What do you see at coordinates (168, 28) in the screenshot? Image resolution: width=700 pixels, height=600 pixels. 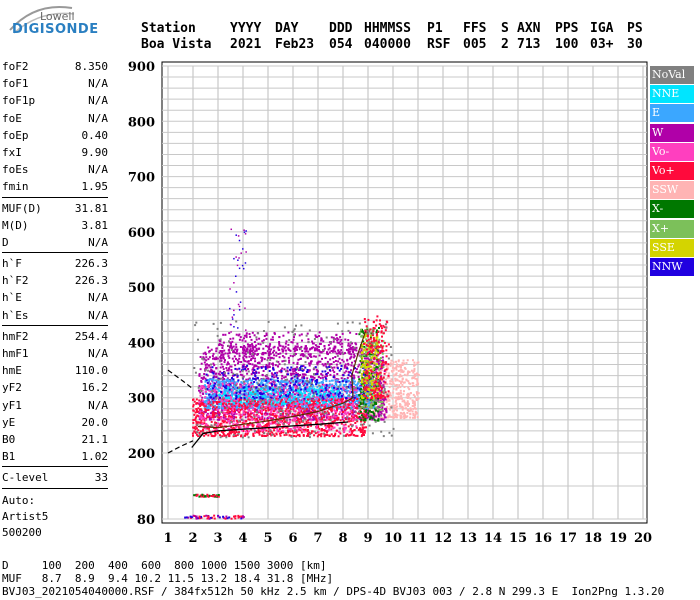 I see `header-label-0: Station` at bounding box center [168, 28].